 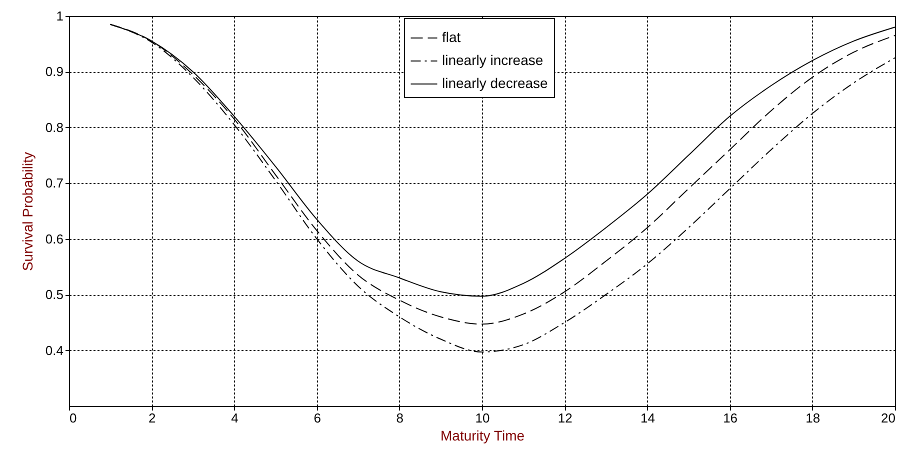 What do you see at coordinates (234, 418) in the screenshot?
I see `x-tick-label: 4` at bounding box center [234, 418].